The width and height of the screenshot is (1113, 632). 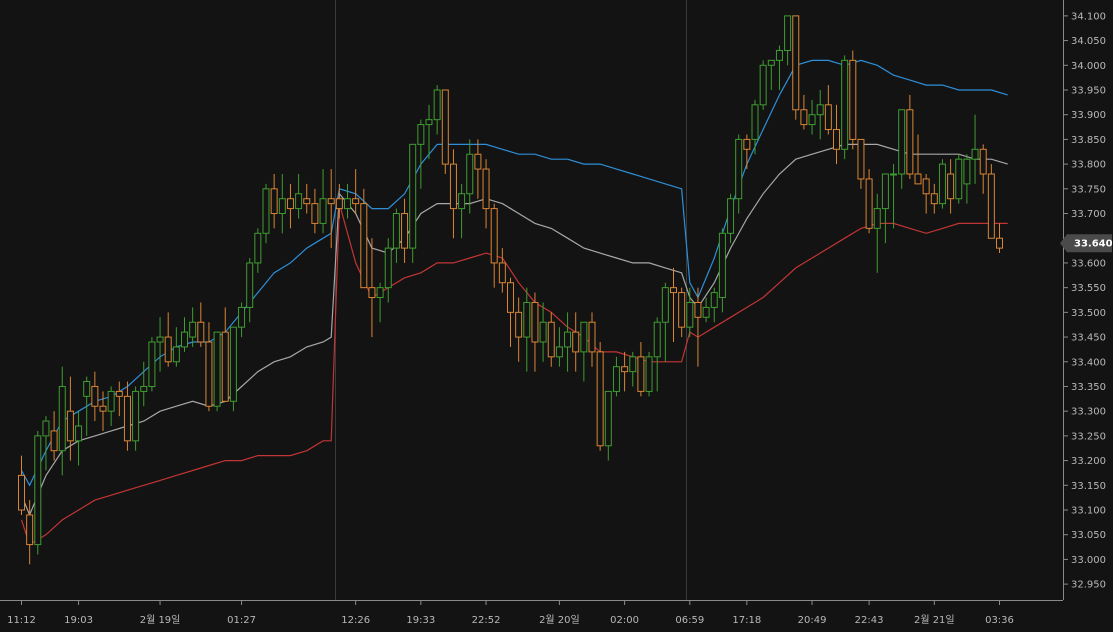 I want to click on y-tick: 33.350, so click(x=1084, y=387).